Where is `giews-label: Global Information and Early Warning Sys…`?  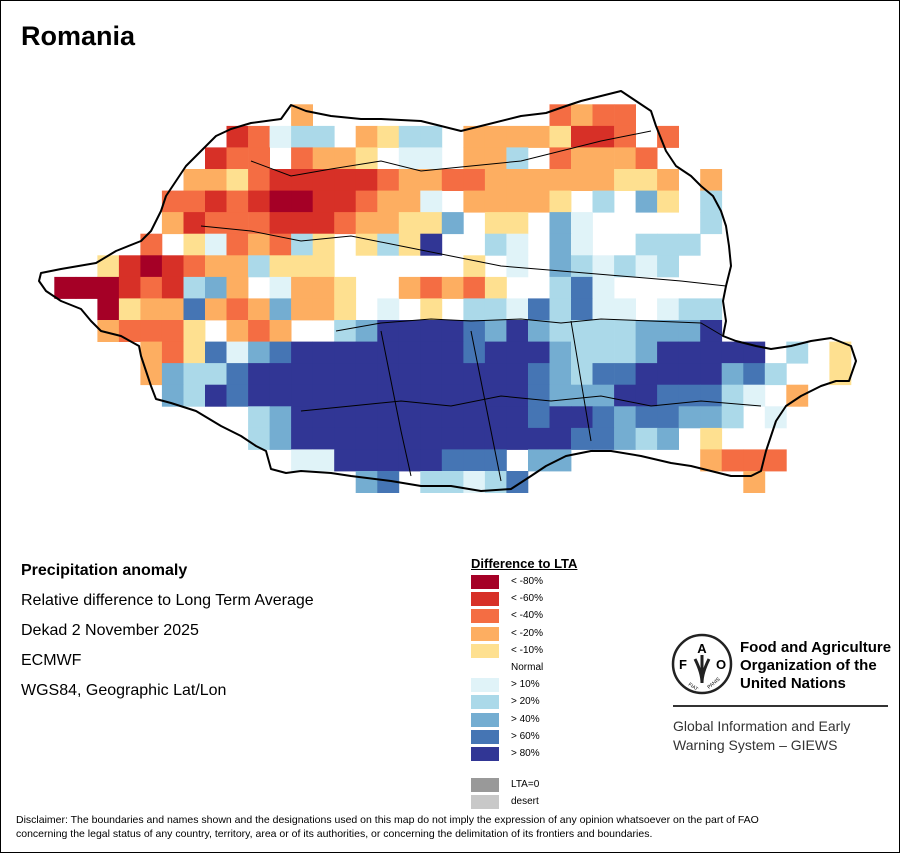 giews-label: Global Information and Early Warning Sys… is located at coordinates (761, 736).